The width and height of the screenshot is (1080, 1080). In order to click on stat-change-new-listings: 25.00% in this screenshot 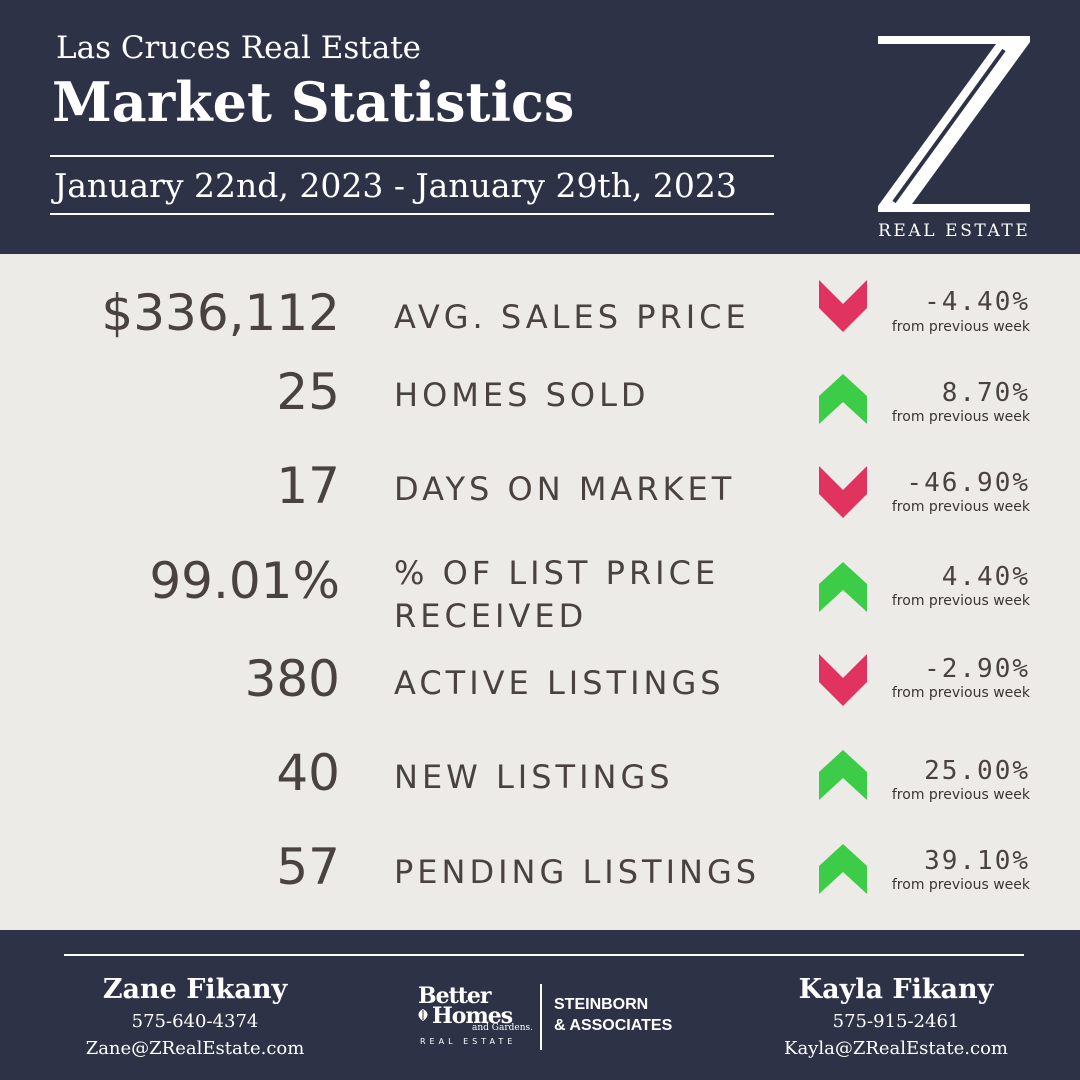, I will do `click(977, 771)`.